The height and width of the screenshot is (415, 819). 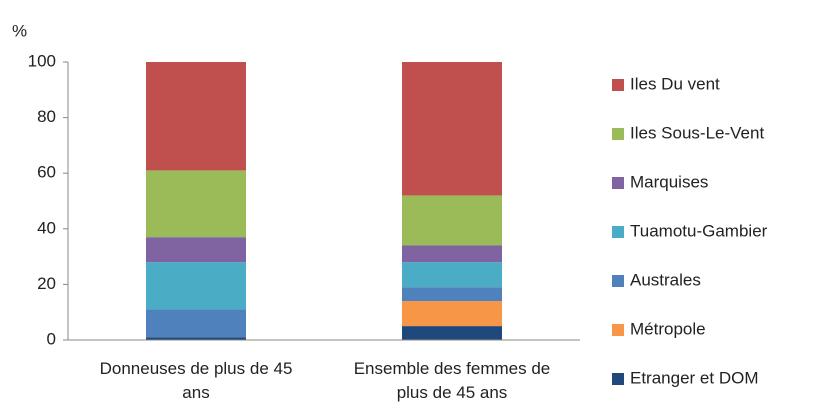 I want to click on x-tick-label: Ensemble des femmes de plus de 45 ans, so click(x=452, y=380).